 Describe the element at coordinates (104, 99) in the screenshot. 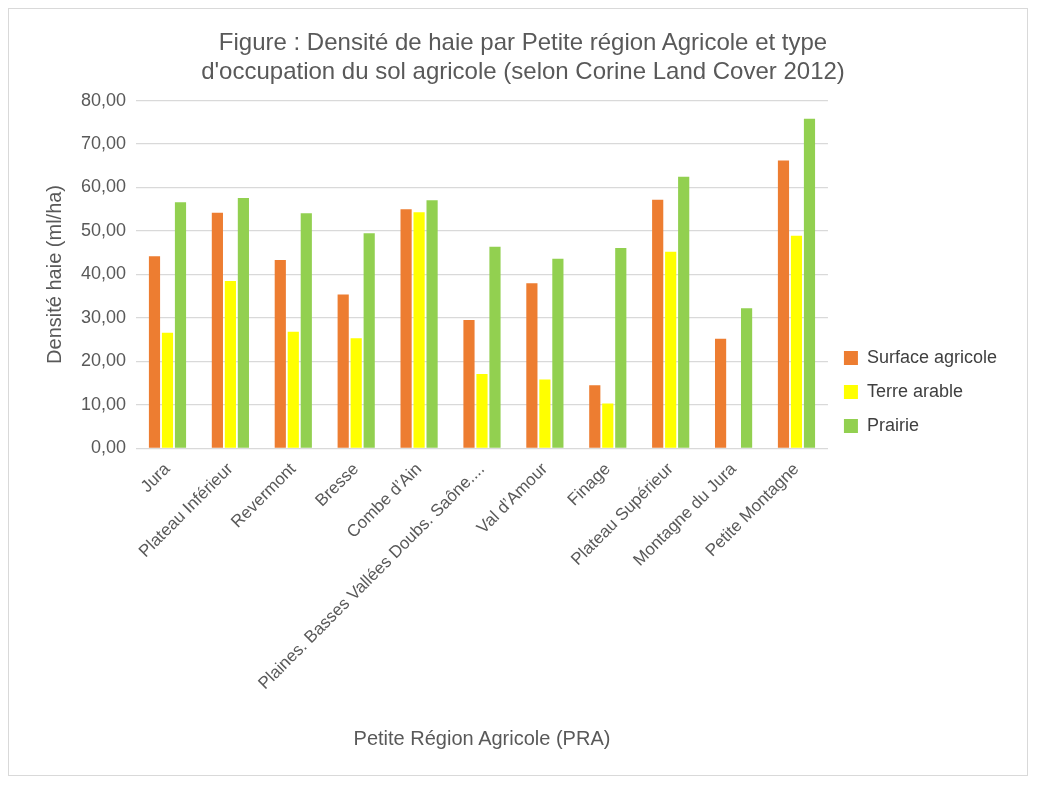

I see `y-tick-label: 80,00` at that location.